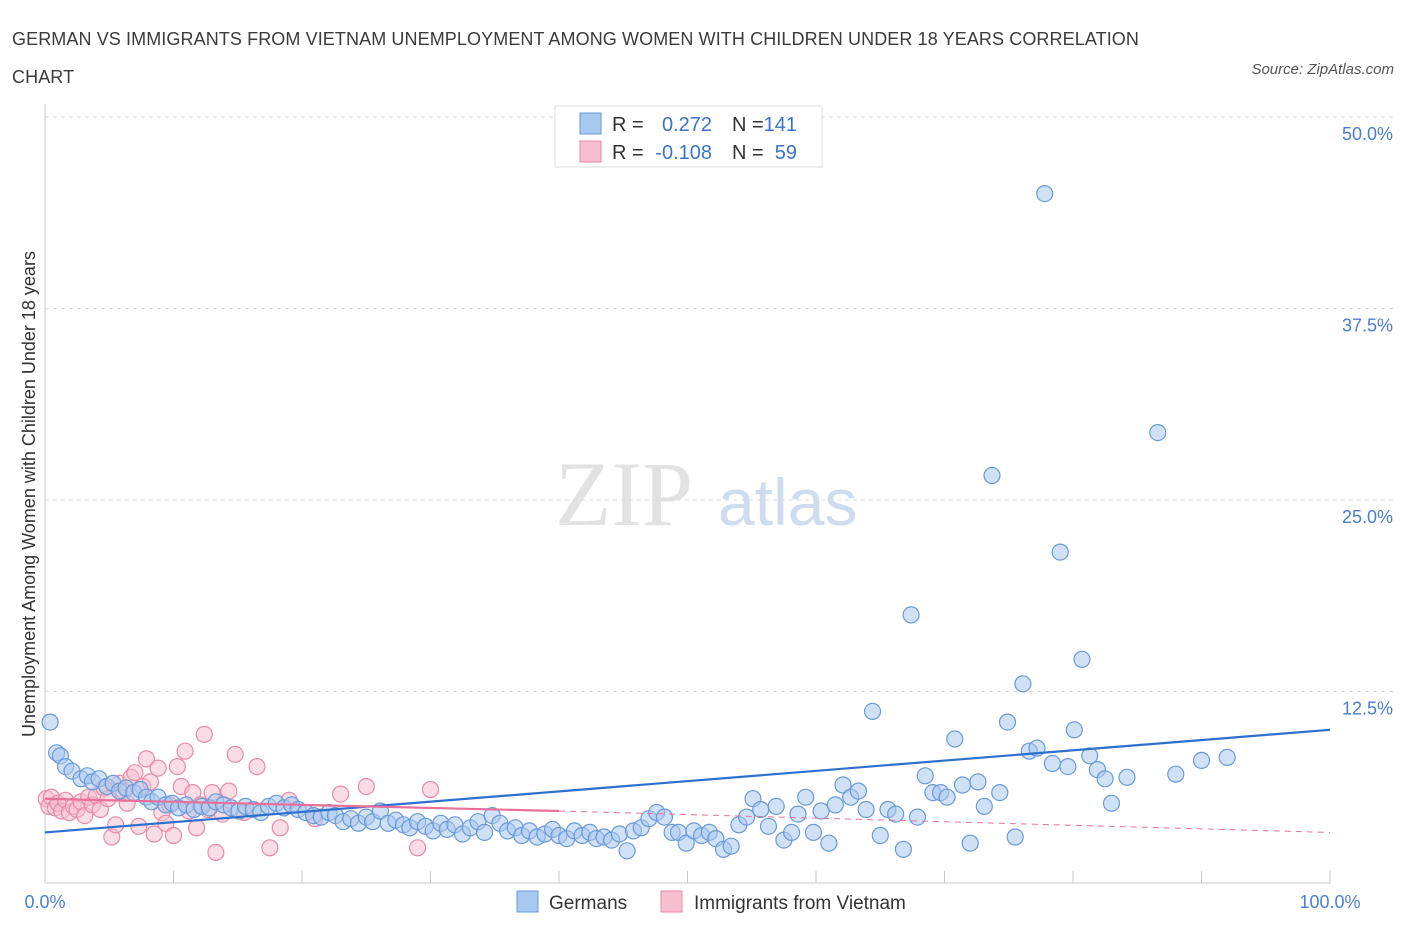 The height and width of the screenshot is (930, 1406). Describe the element at coordinates (527, 901) in the screenshot. I see `germans-bottom-swatch` at that location.